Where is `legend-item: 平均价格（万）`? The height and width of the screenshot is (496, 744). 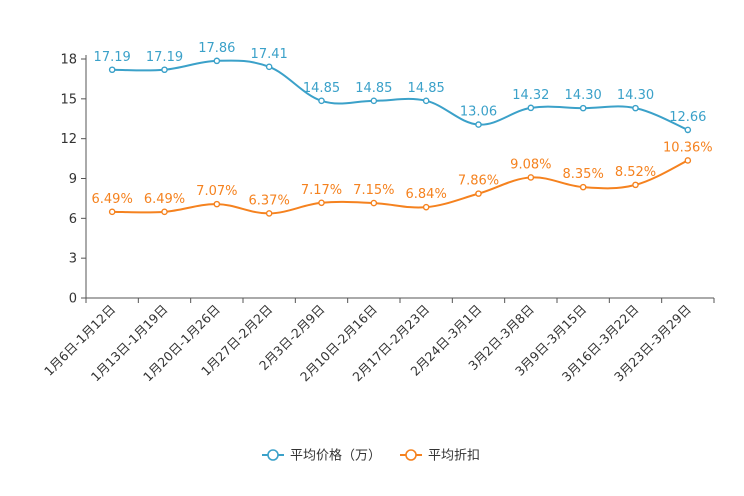 legend-item: 平均价格（万） is located at coordinates (321, 456).